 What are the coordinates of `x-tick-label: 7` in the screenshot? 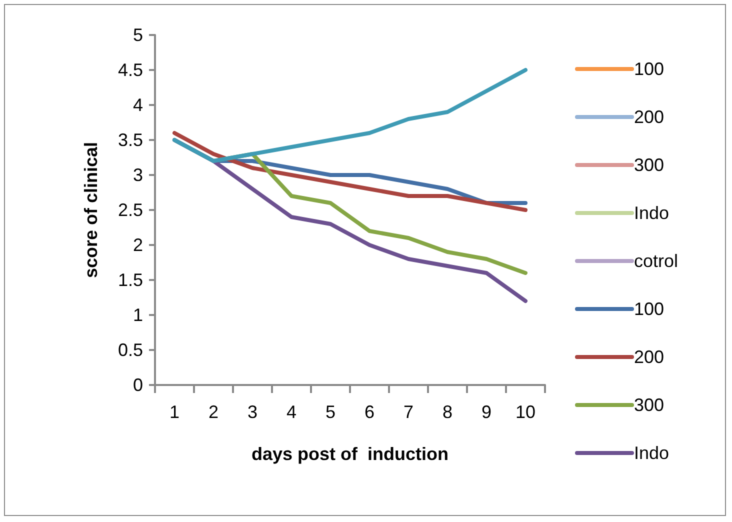 It's located at (408, 412).